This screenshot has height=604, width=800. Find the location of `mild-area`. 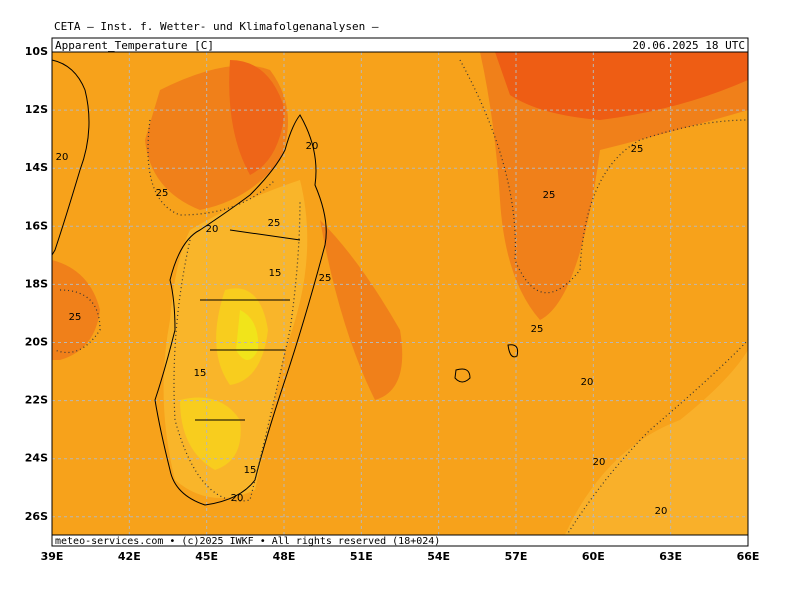

mild-area is located at coordinates (654, 448).